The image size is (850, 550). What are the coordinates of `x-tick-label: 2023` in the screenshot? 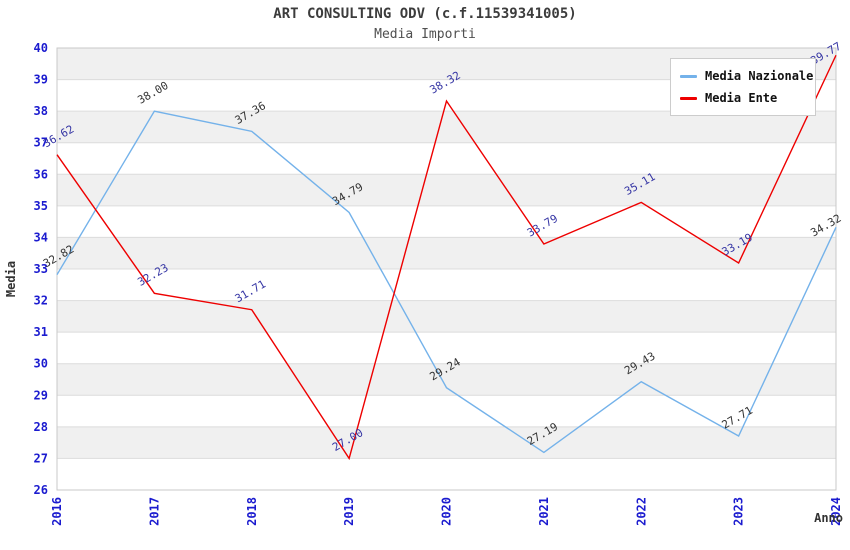 It's located at (739, 511).